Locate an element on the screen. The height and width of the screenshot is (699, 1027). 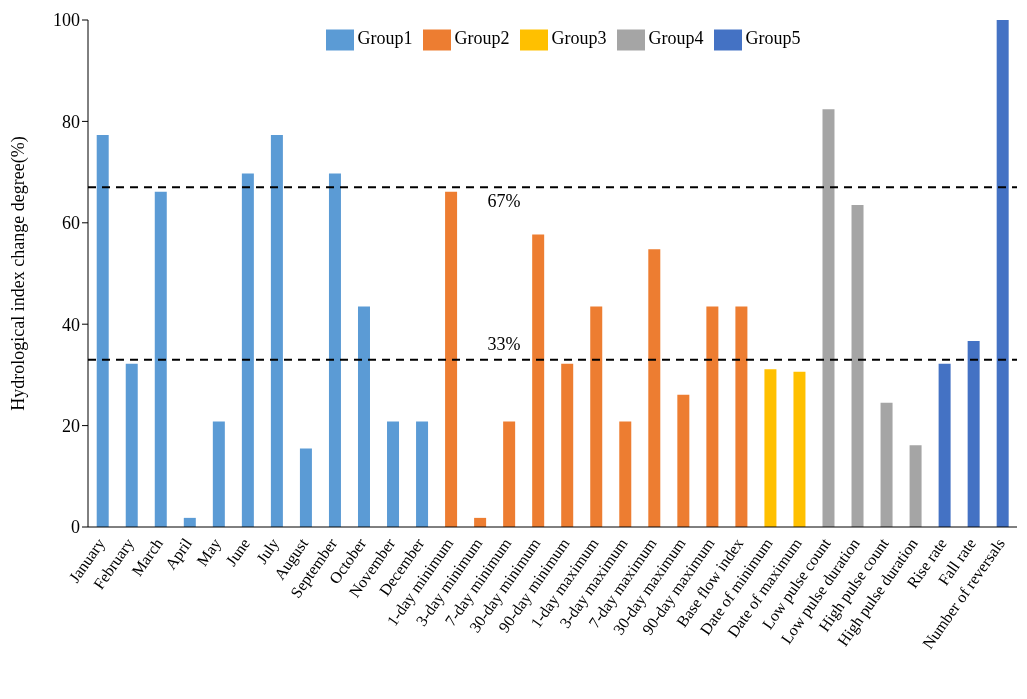
ref-line-label: 67% is located at coordinates (504, 201).